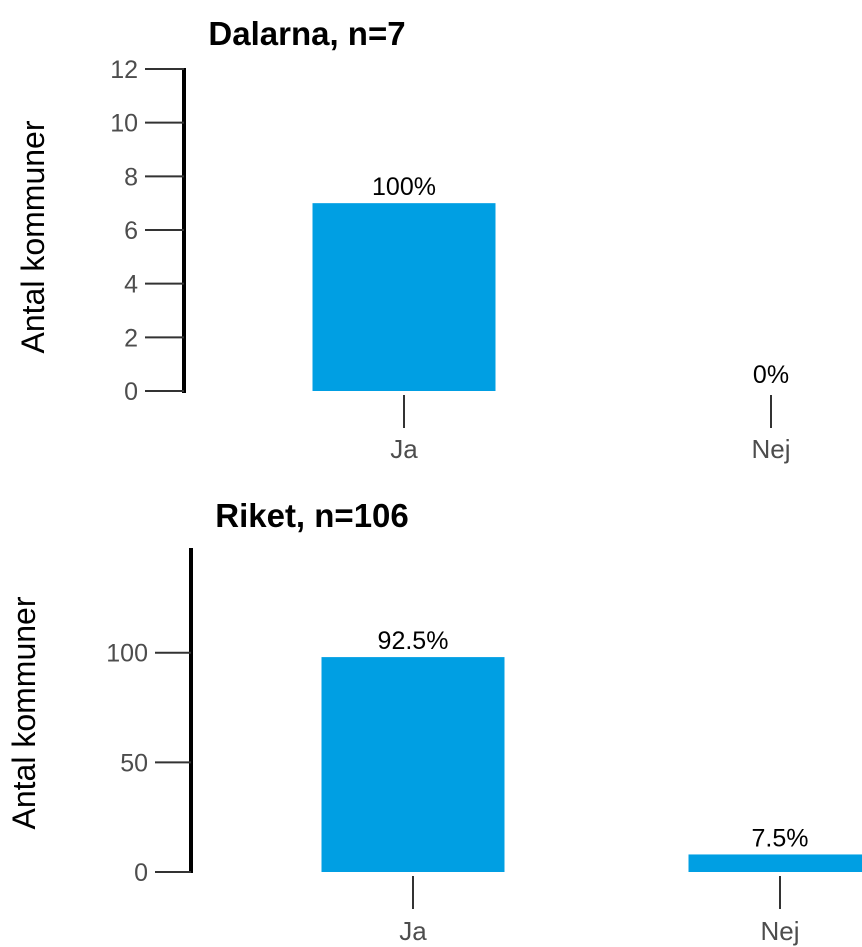 Image resolution: width=862 pixels, height=947 pixels. What do you see at coordinates (780, 838) in the screenshot?
I see `chart2-data-label-nej: 7.5%` at bounding box center [780, 838].